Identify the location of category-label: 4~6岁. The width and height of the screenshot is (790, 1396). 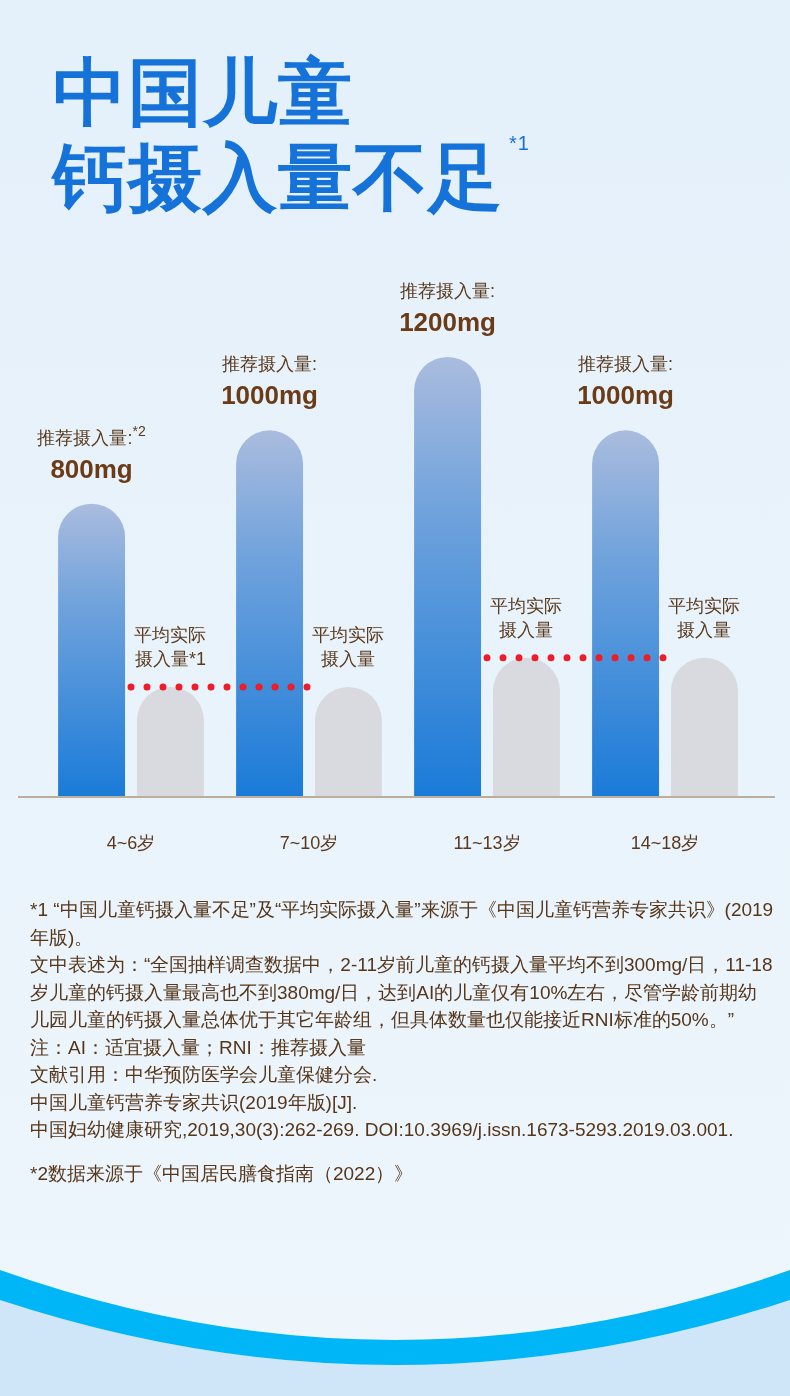
(131, 843).